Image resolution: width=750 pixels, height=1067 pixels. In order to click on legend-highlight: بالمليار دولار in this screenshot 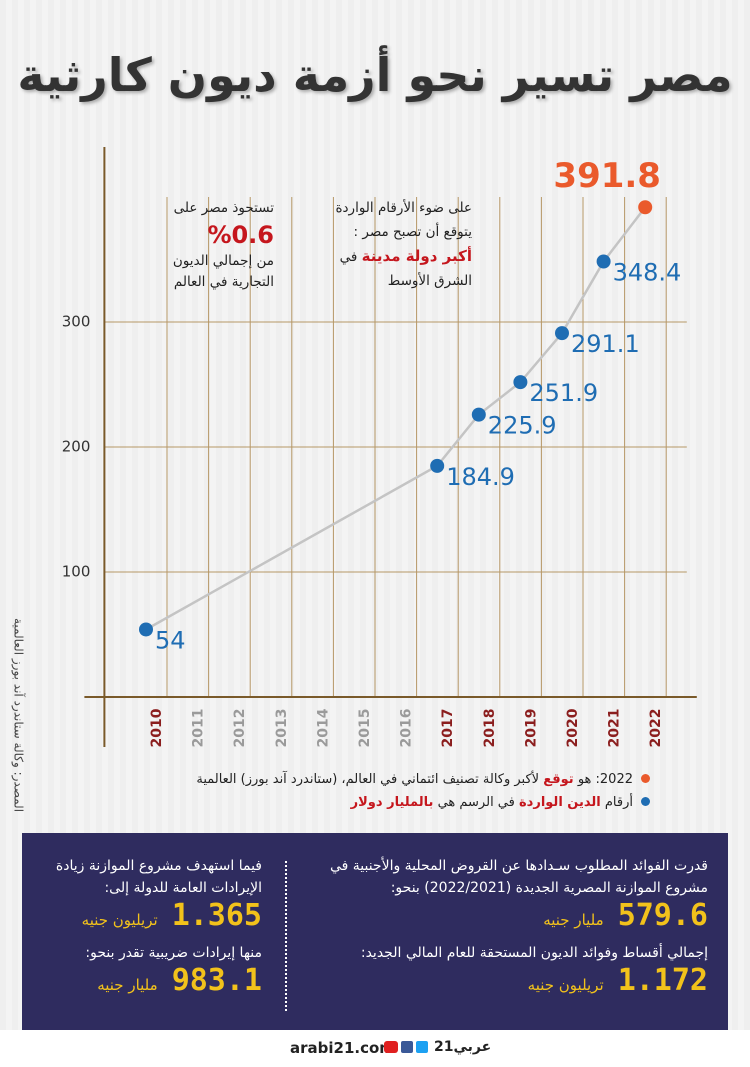, I will do `click(392, 802)`.